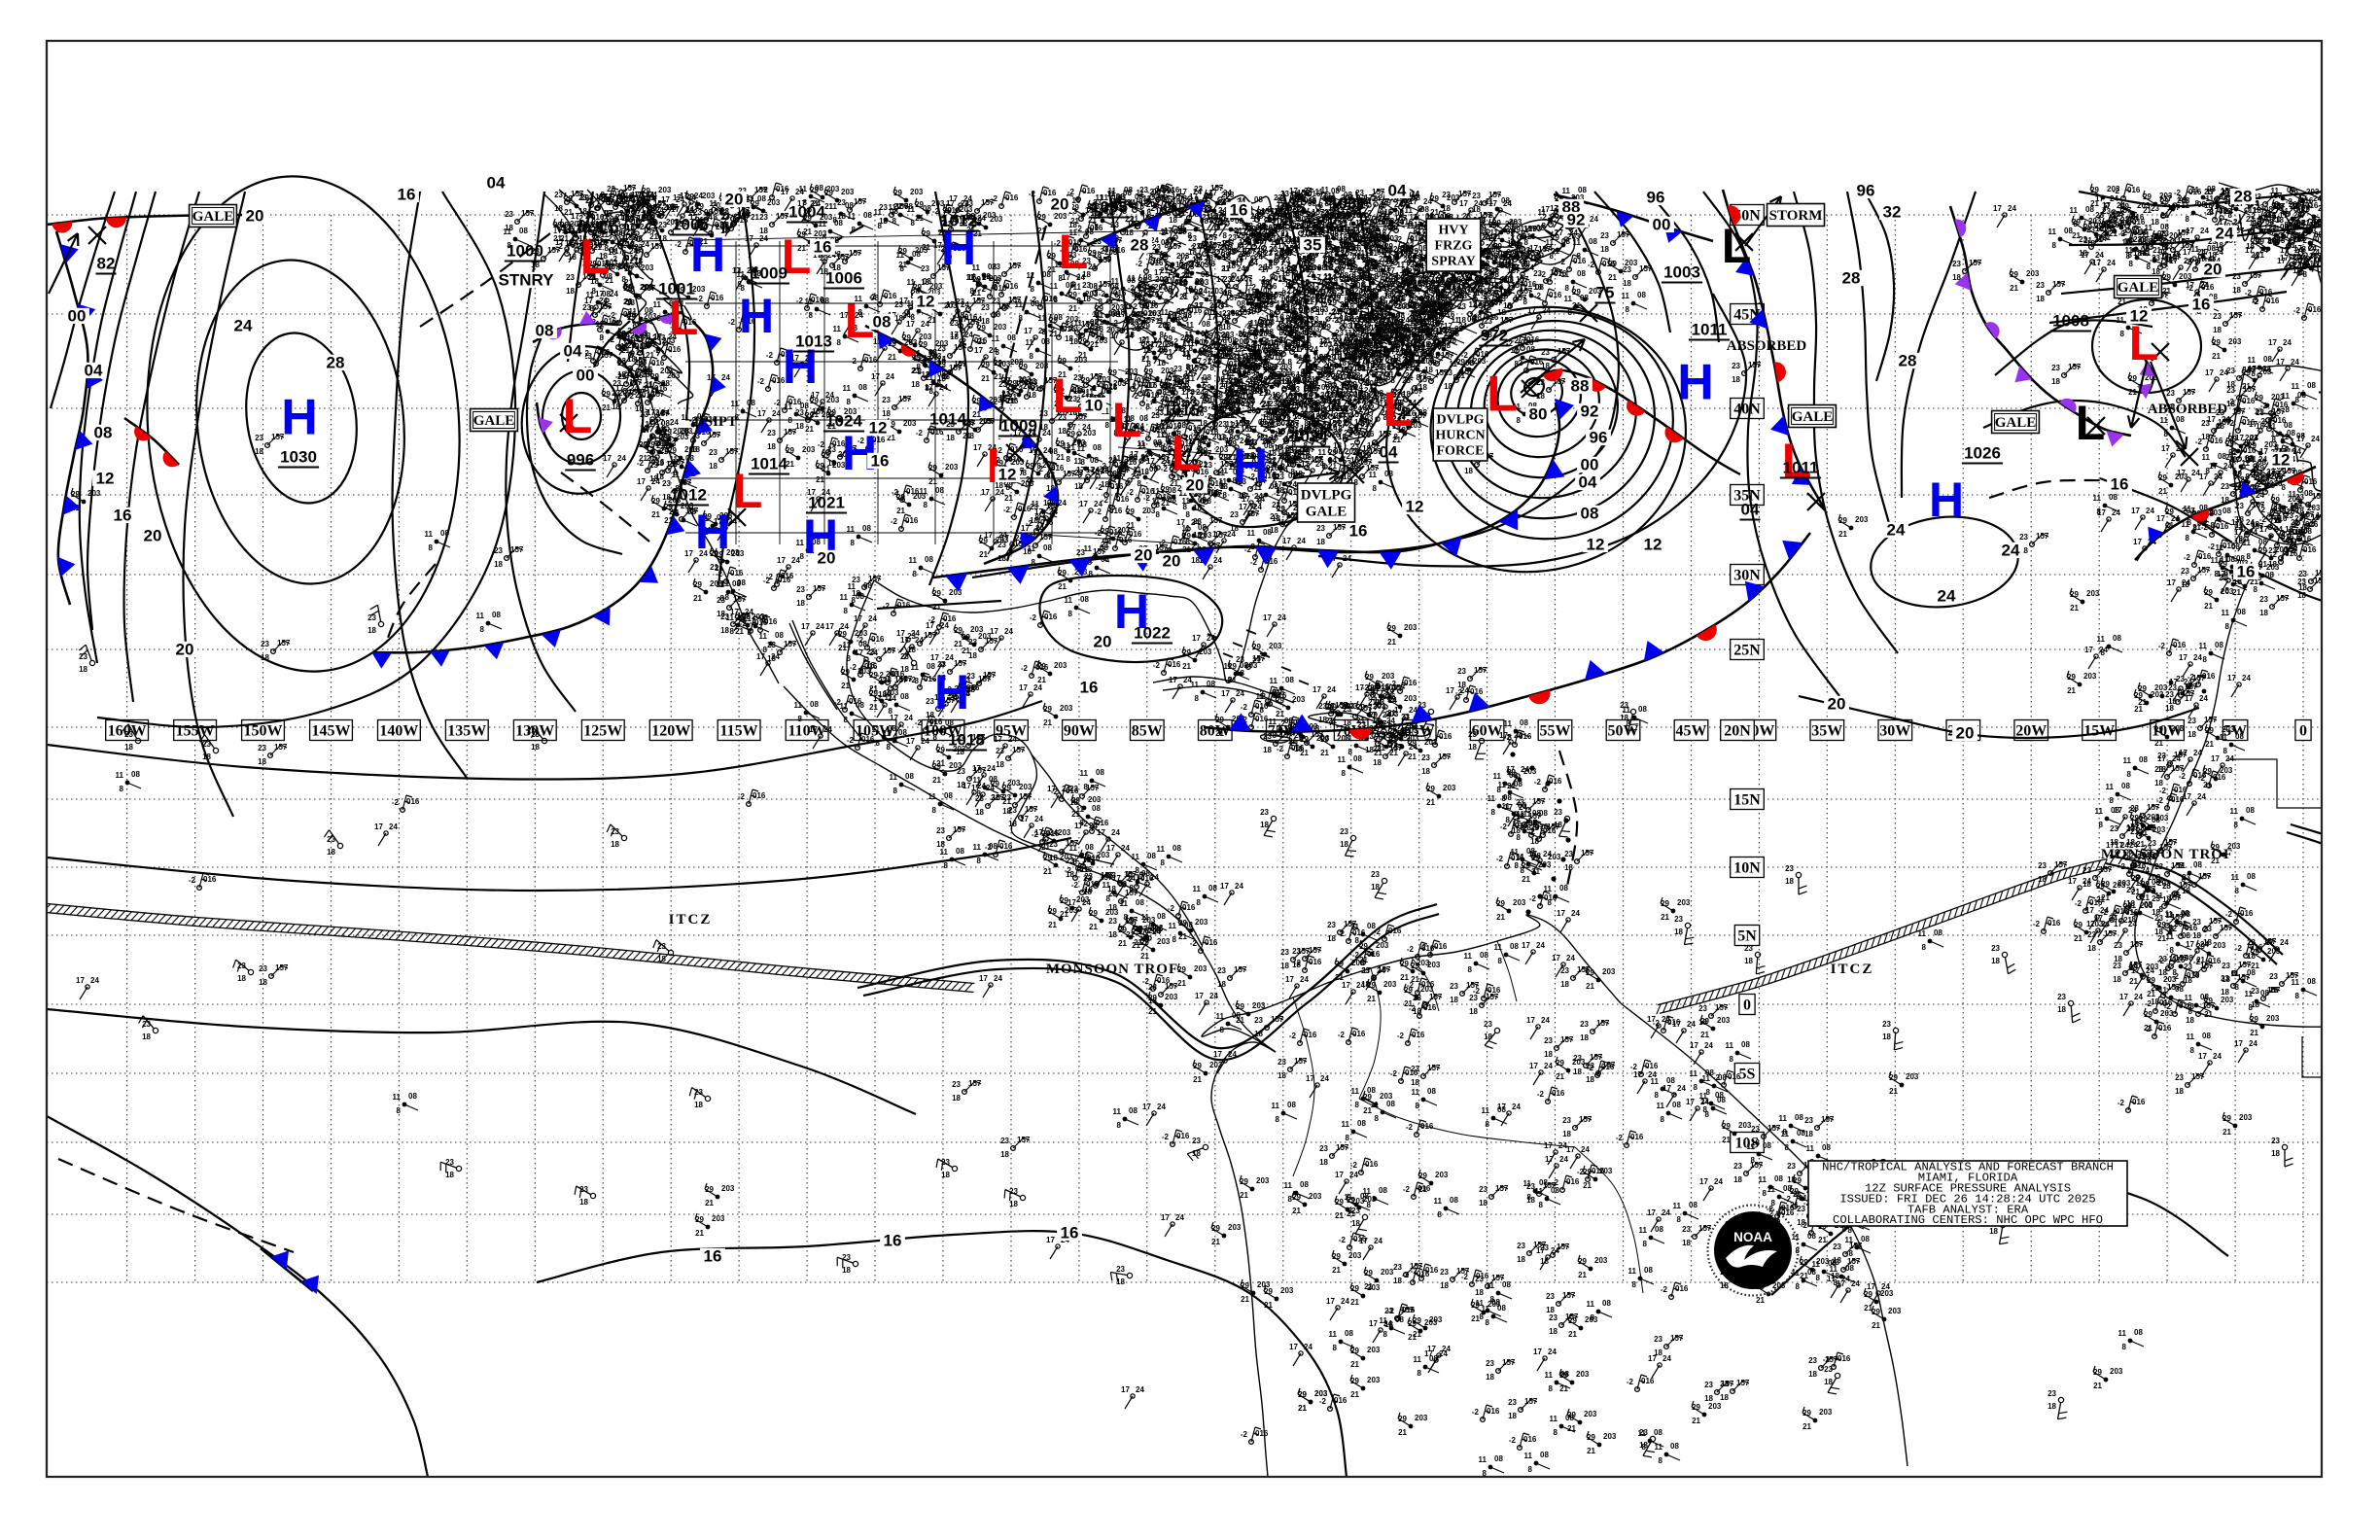  Describe the element at coordinates (2016, 423) in the screenshot. I see `svg-text: GALE` at that location.